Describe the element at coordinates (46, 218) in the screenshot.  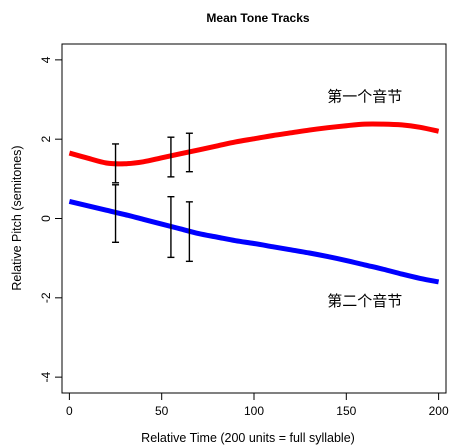
I see `y-tick-label: 0` at that location.